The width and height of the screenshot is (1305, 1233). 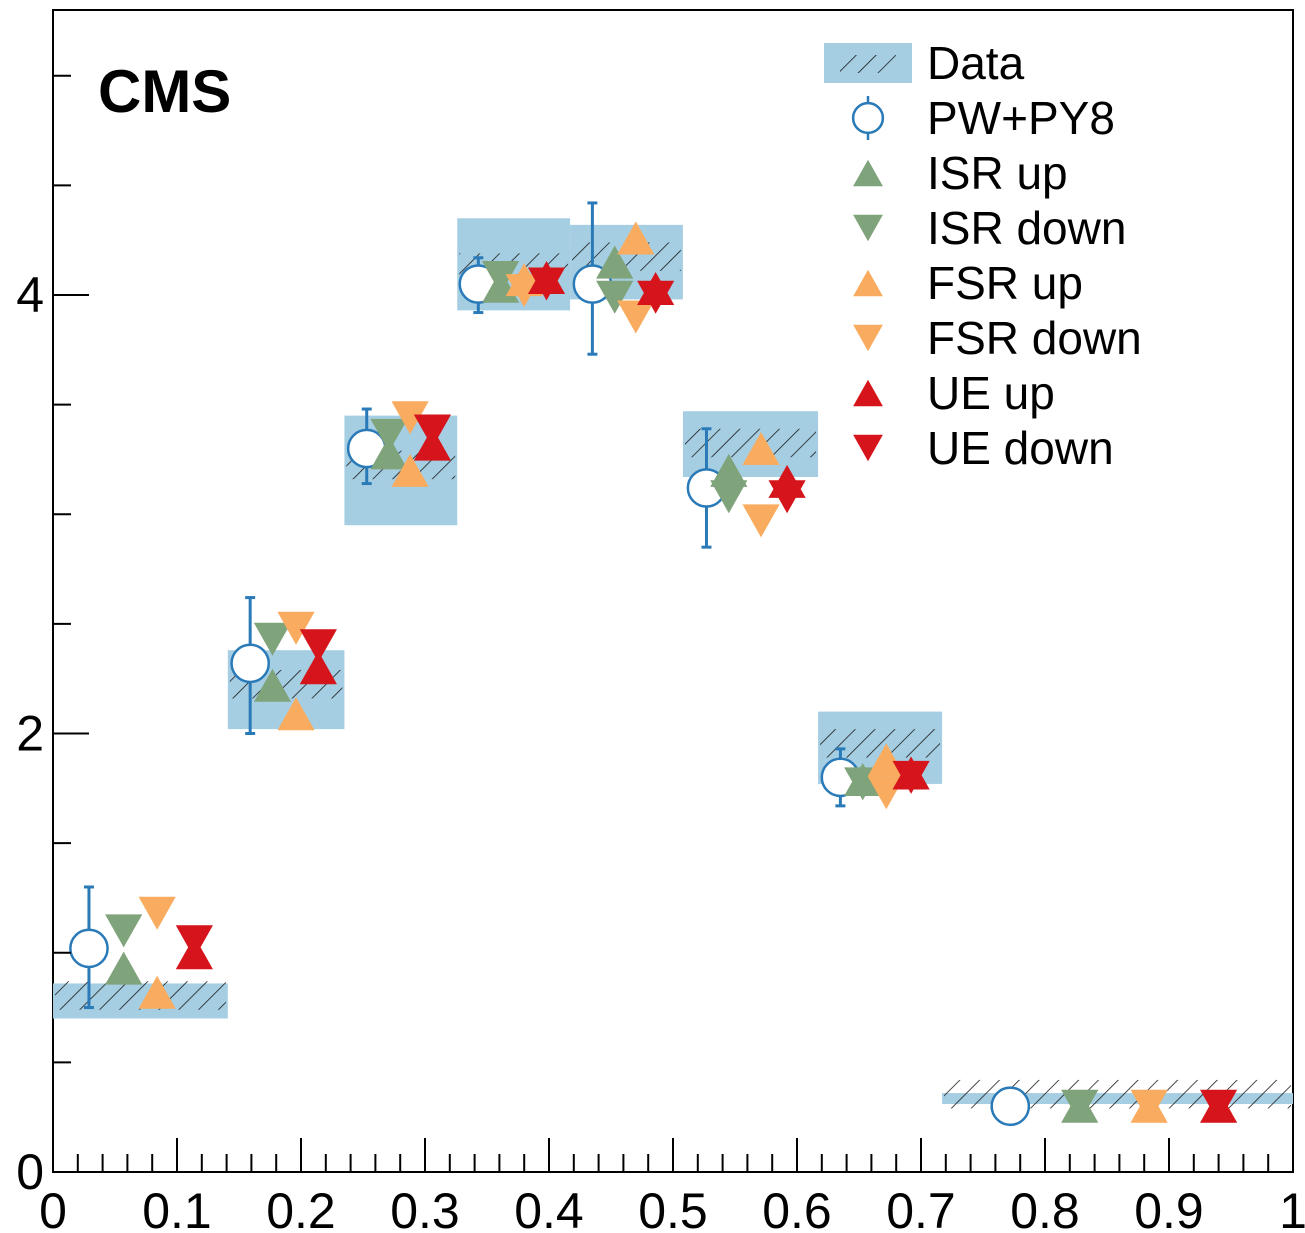 I want to click on x-tick-label: 0, so click(x=53, y=1208).